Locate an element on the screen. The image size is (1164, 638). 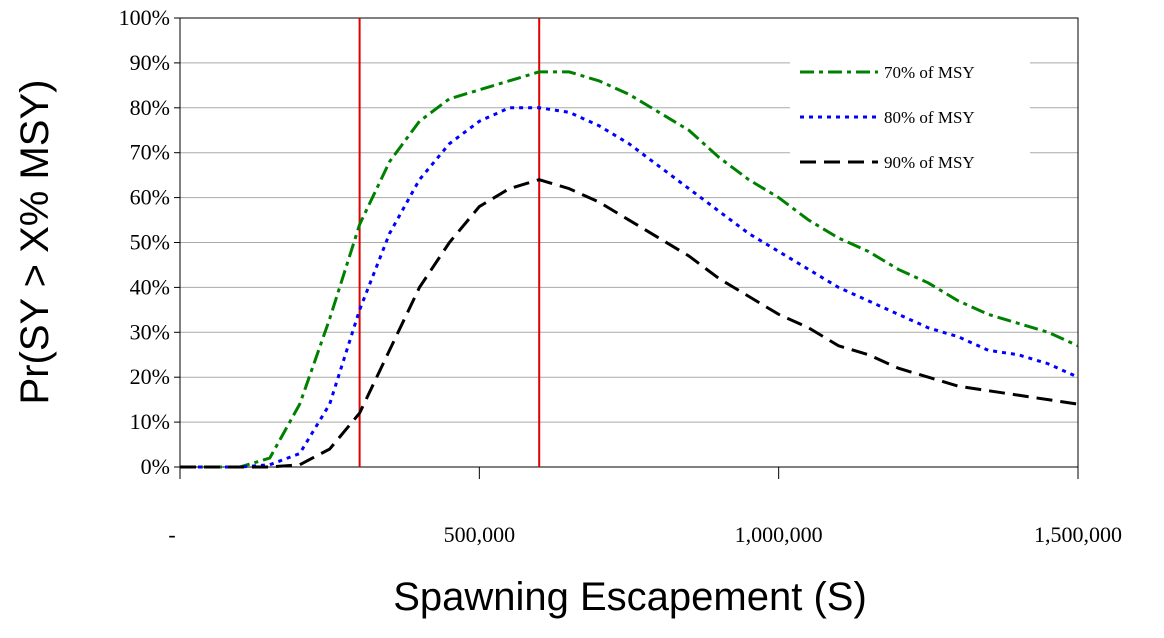
y-tick-label: 70% is located at coordinates (150, 152).